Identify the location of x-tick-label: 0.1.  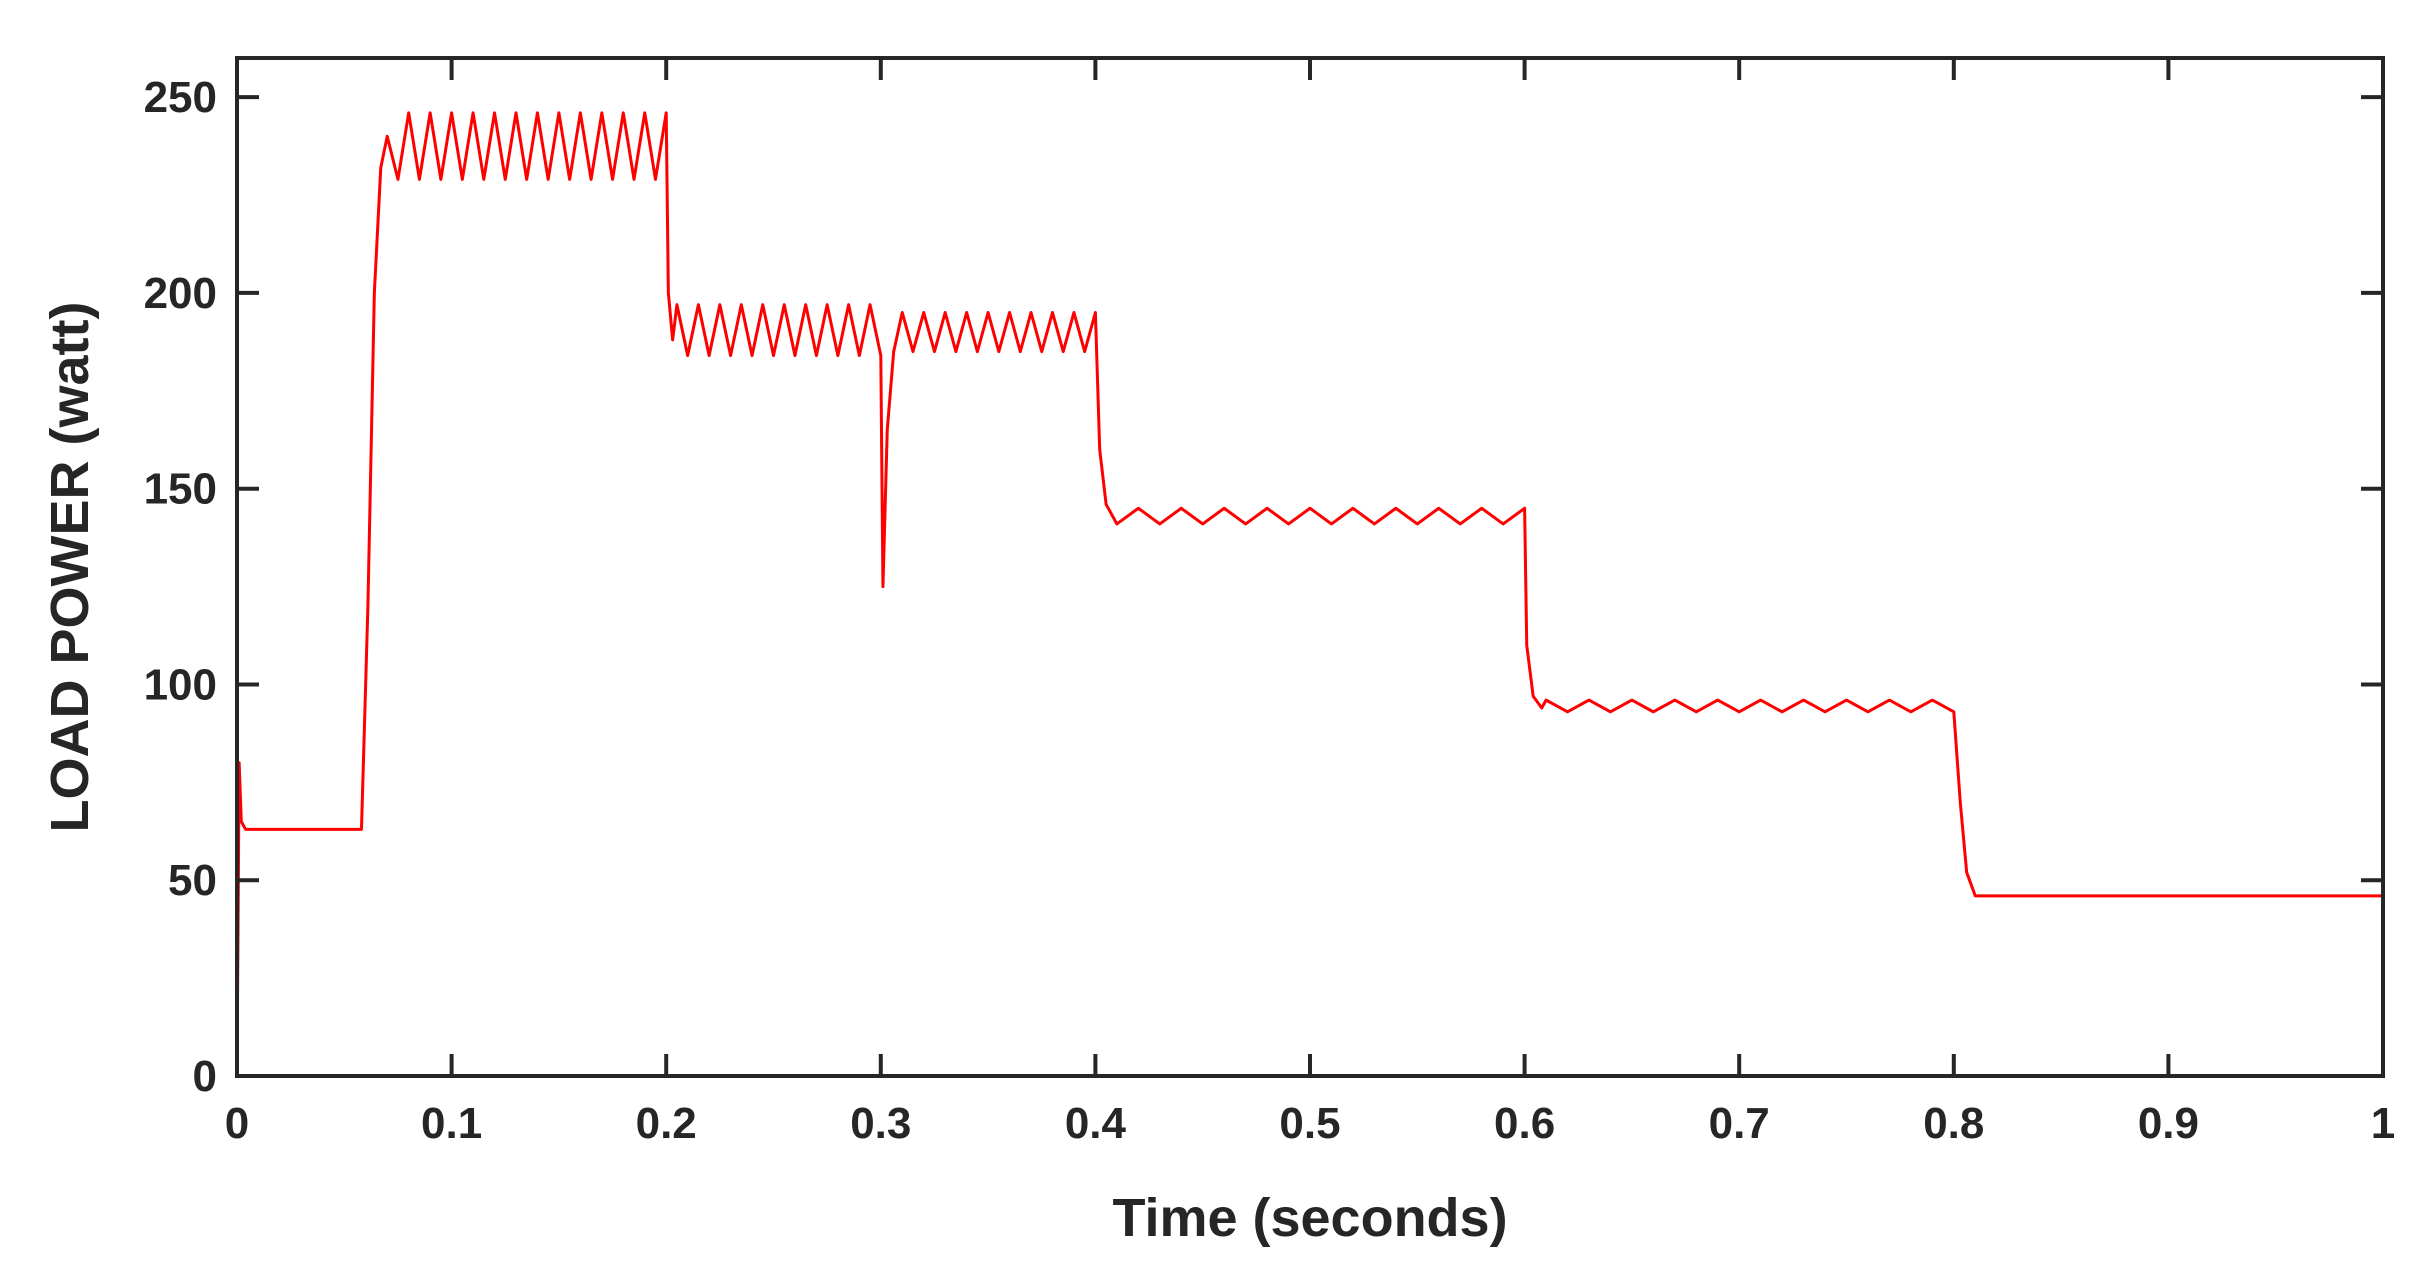
(451, 1123).